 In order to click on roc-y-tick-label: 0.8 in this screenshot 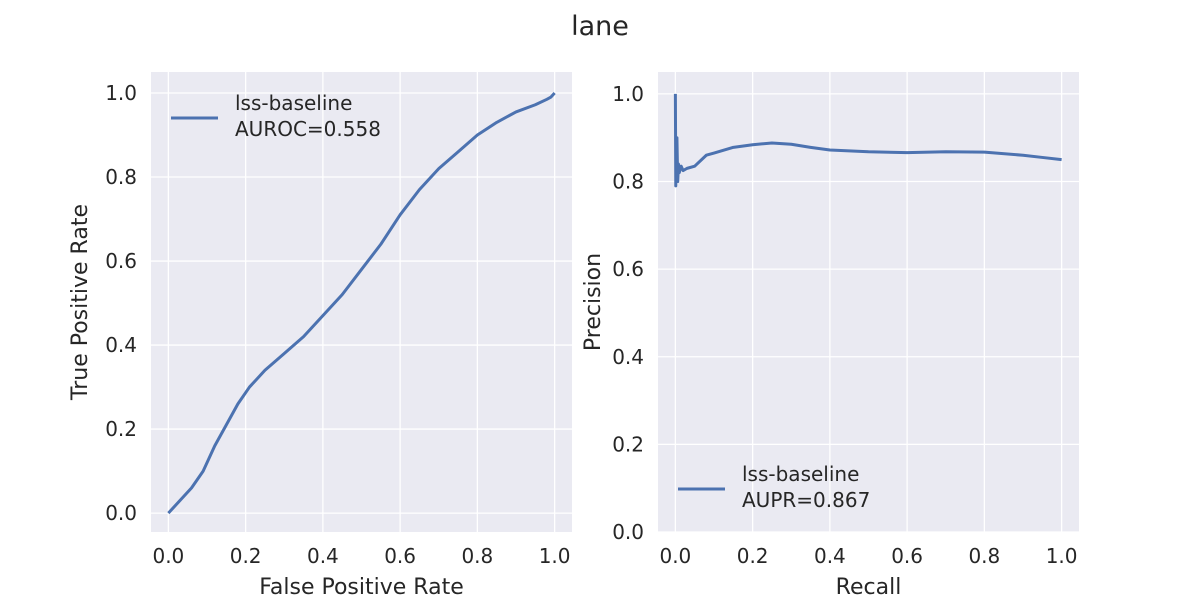, I will do `click(121, 177)`.